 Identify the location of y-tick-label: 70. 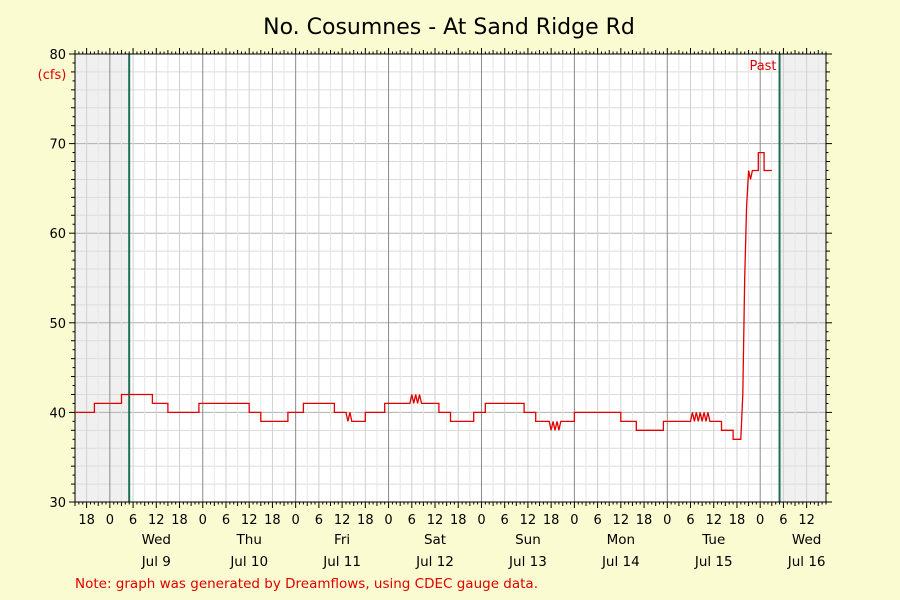
(57, 145).